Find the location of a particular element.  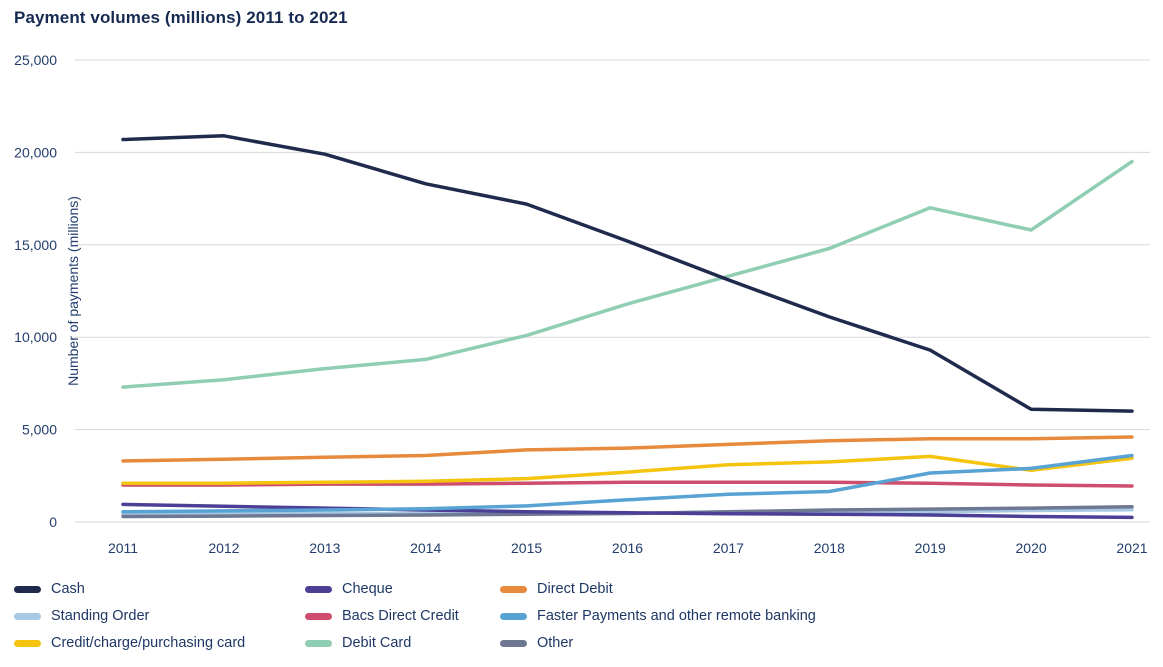

legend-item-faster-payments-and-other-remote-banking: Faster Payments and other remote banking is located at coordinates (831, 616).